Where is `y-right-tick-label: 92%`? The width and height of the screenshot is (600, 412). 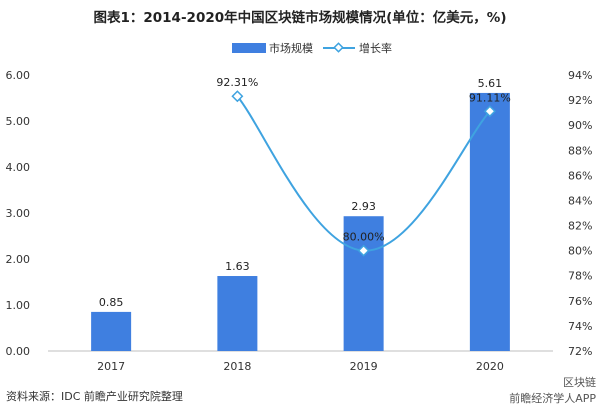
y-right-tick-label: 92% is located at coordinates (580, 100).